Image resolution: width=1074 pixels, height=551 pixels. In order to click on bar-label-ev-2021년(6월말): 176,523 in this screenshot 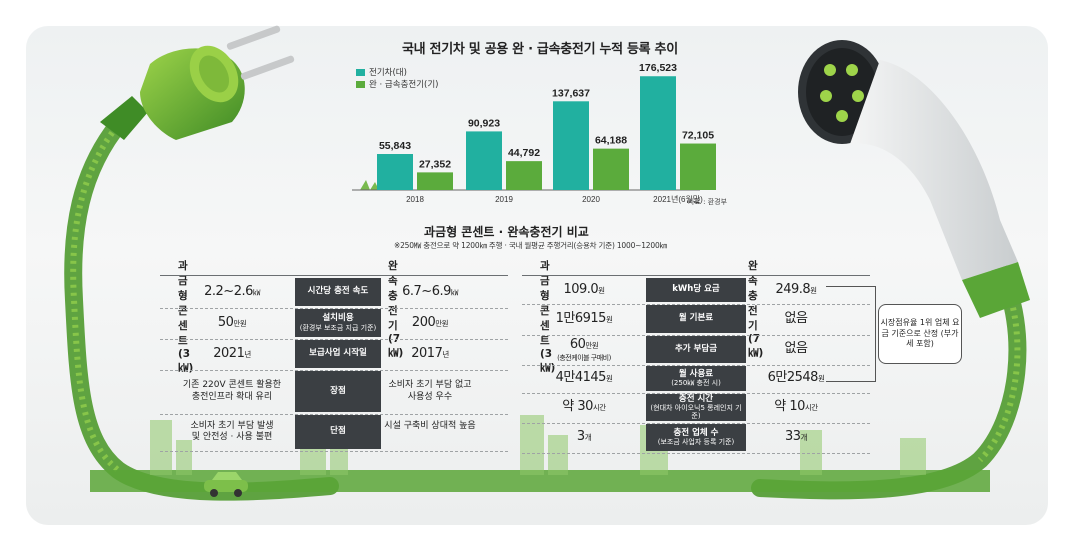, I will do `click(658, 68)`.